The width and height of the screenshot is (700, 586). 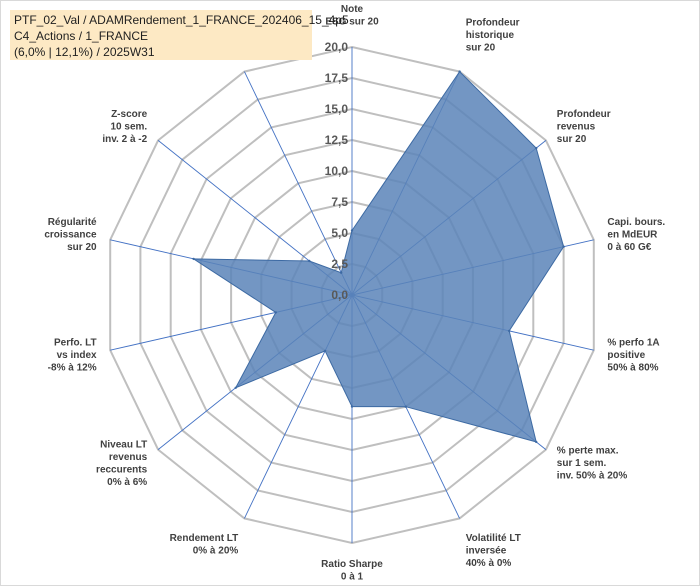 What do you see at coordinates (216, 551) in the screenshot?
I see `axis-label-line: 0% à 20%` at bounding box center [216, 551].